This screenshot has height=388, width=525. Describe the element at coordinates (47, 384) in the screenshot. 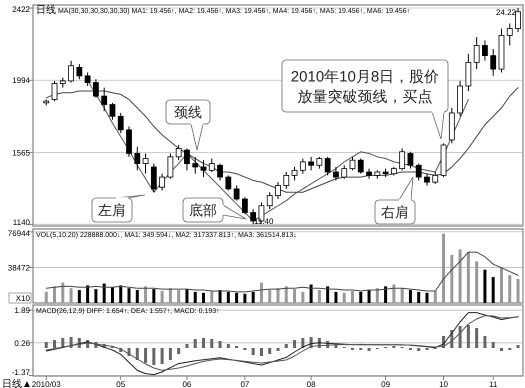

I see `x-tick-label: 2010/03` at that location.